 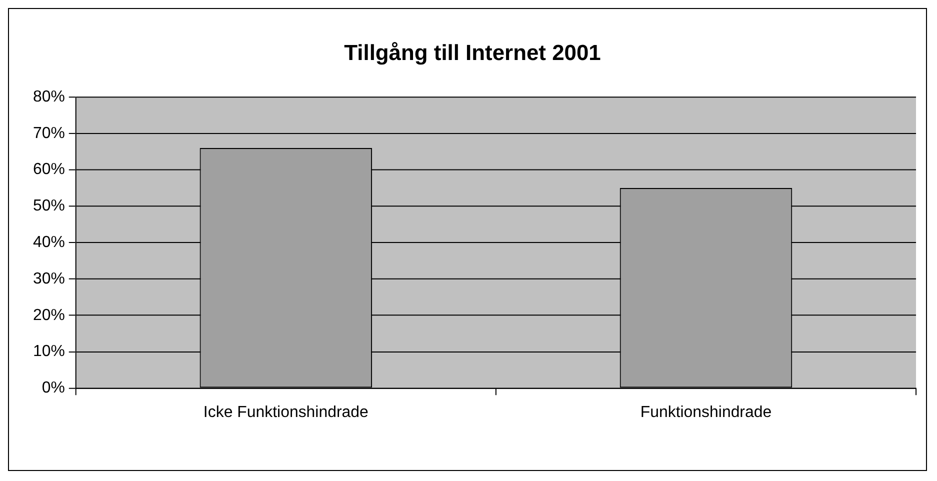 I want to click on y-tick-label: 50%, so click(x=48, y=206).